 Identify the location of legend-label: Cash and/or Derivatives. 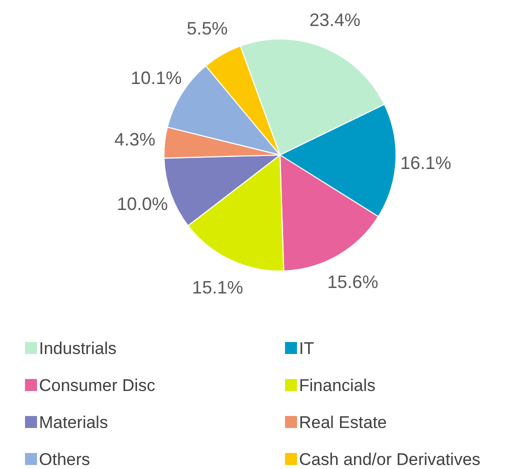
(389, 459).